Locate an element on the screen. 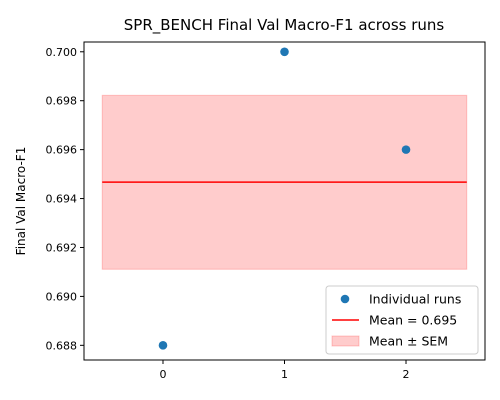 This screenshot has height=400, width=500. y-tick-label: 0.696 is located at coordinates (62, 150).